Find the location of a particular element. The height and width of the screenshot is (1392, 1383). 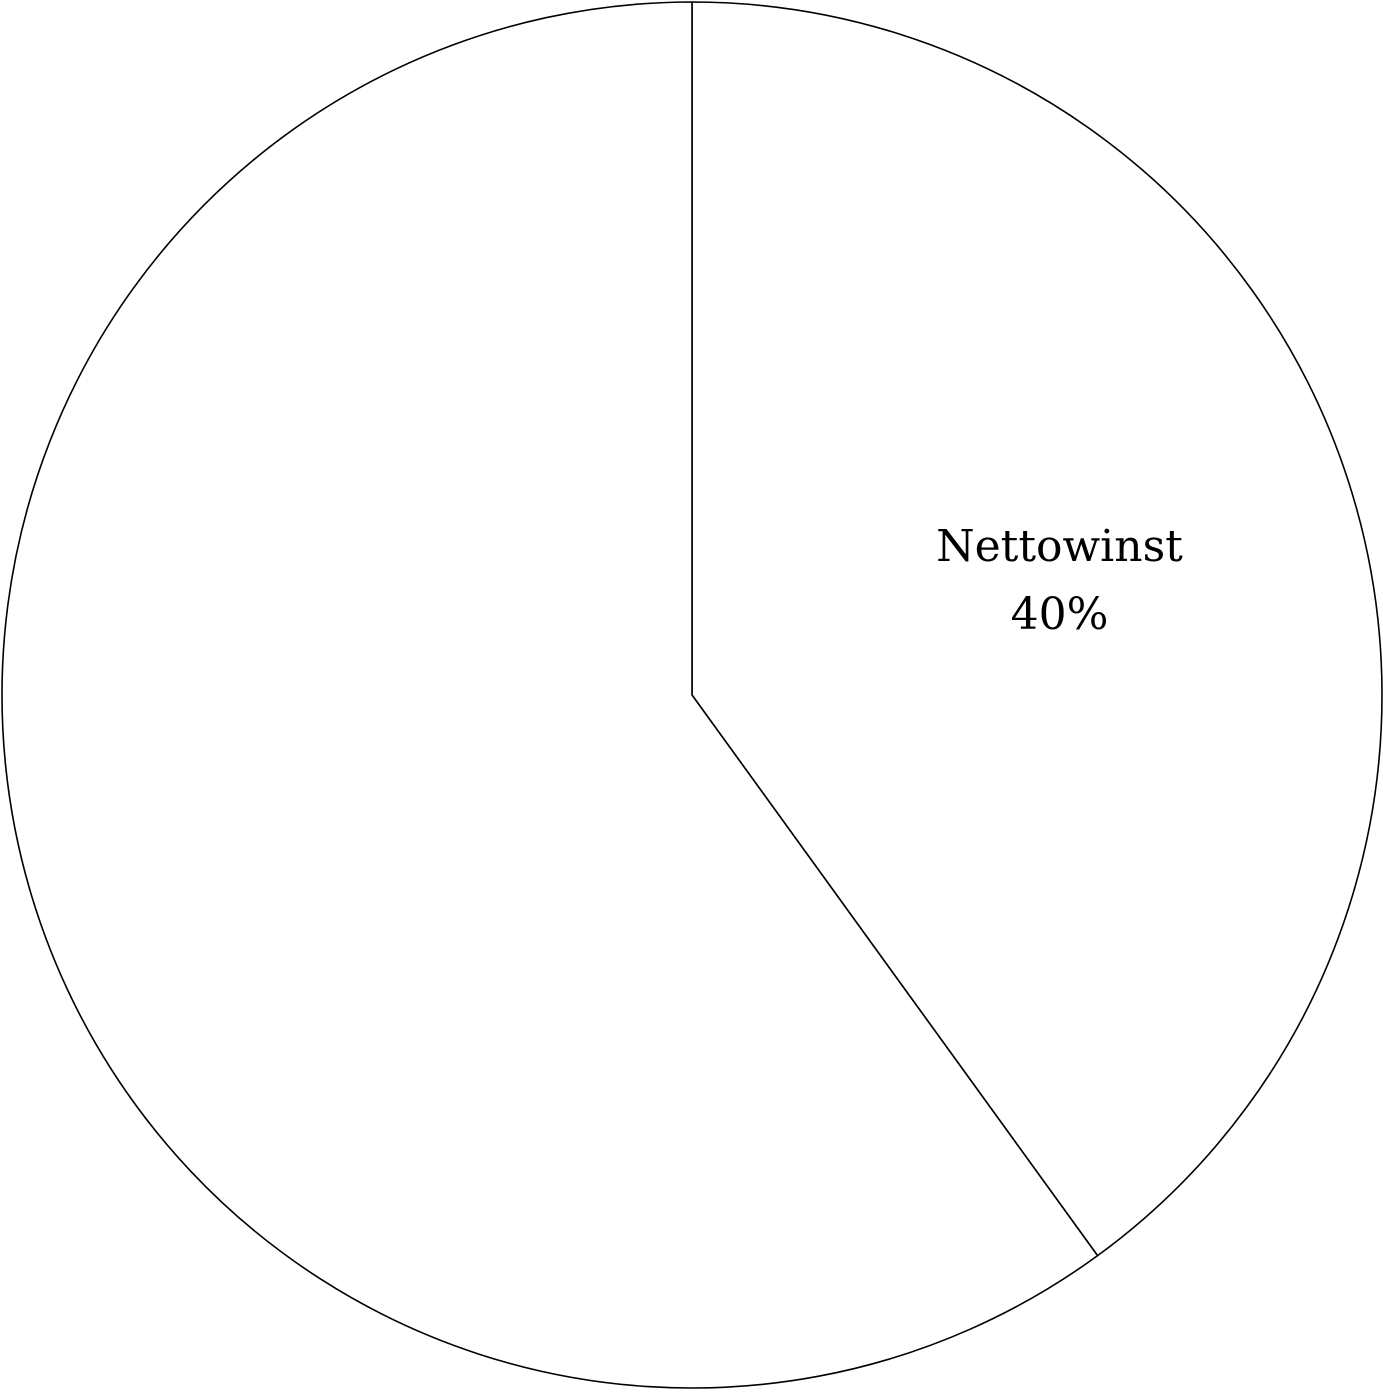

slice-value-label: 40% is located at coordinates (1060, 614).